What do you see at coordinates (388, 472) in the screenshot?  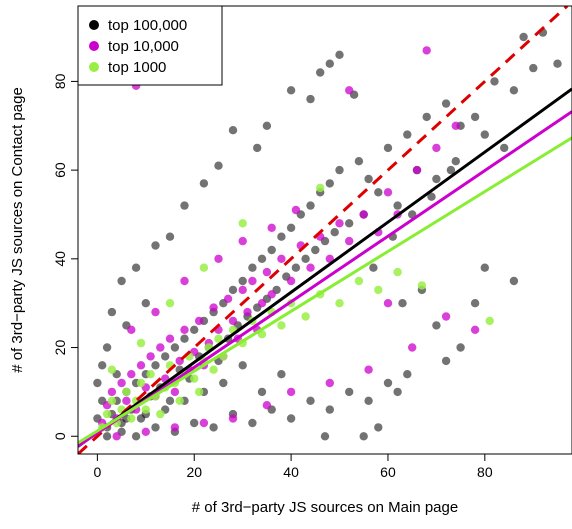 I see `x-tick-label-3: 60` at bounding box center [388, 472].